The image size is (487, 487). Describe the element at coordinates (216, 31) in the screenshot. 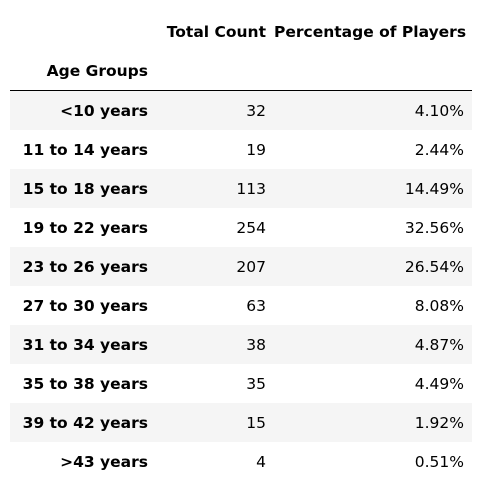

I see `column-header-total-count: Total Count` at that location.